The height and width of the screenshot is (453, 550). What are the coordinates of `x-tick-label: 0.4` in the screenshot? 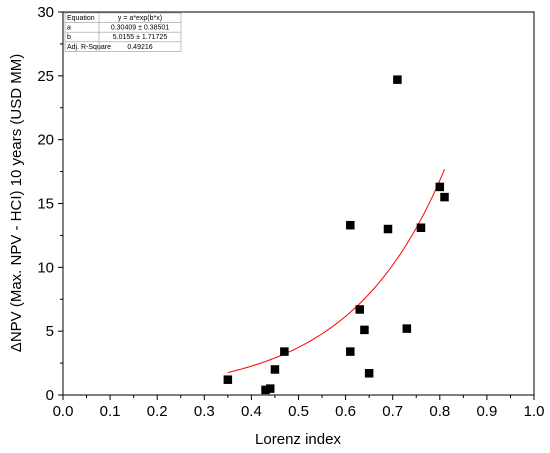 It's located at (251, 411).